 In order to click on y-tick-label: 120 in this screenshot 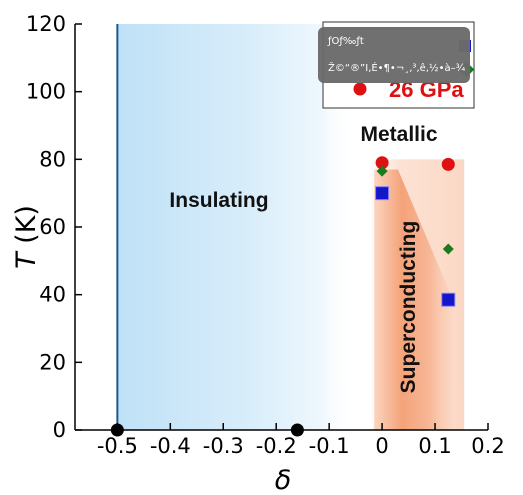, I will do `click(46, 24)`.